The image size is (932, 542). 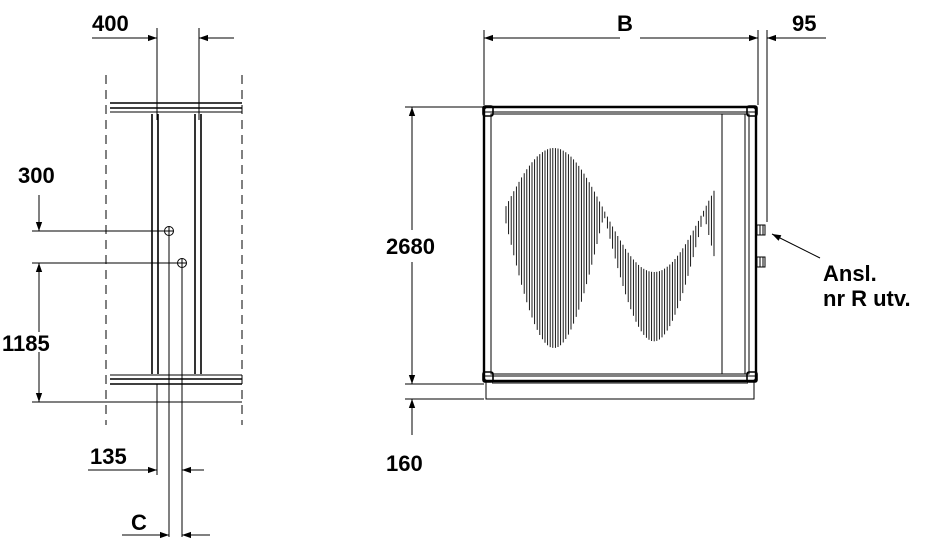 I want to click on dim-c-label: C, so click(x=139, y=522).